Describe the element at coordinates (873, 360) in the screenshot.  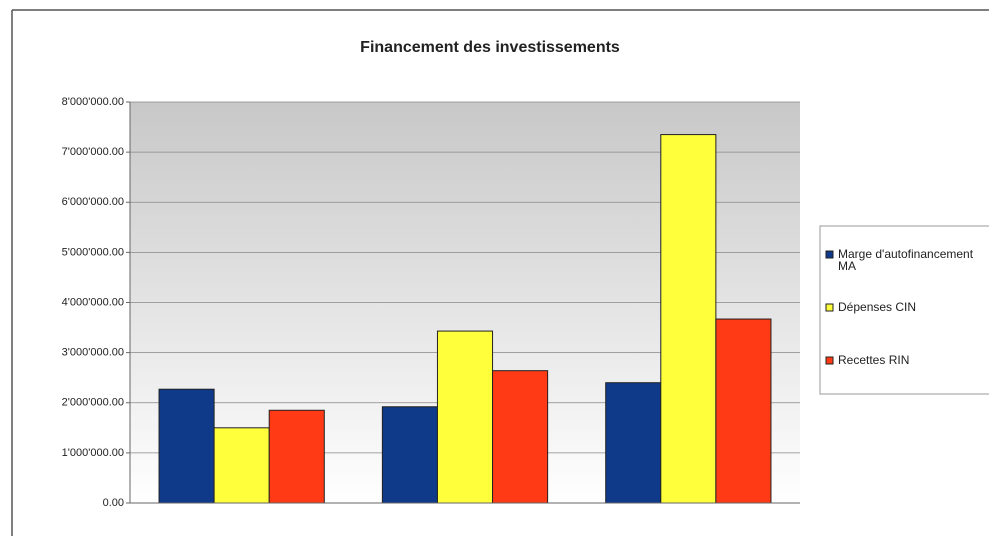
I see `legend-label: Recettes RIN` at that location.